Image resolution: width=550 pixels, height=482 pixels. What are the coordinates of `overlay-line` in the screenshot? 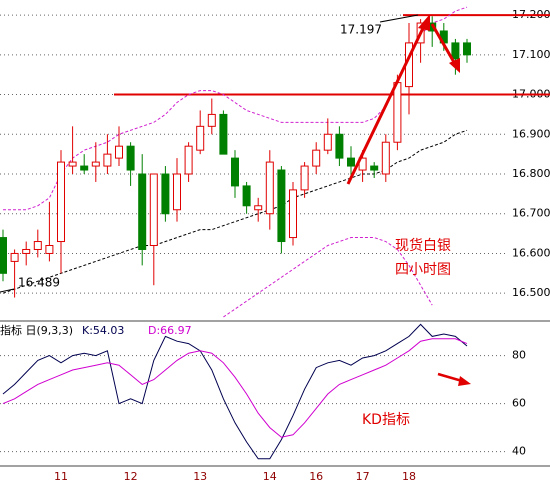 It's located at (328, 277).